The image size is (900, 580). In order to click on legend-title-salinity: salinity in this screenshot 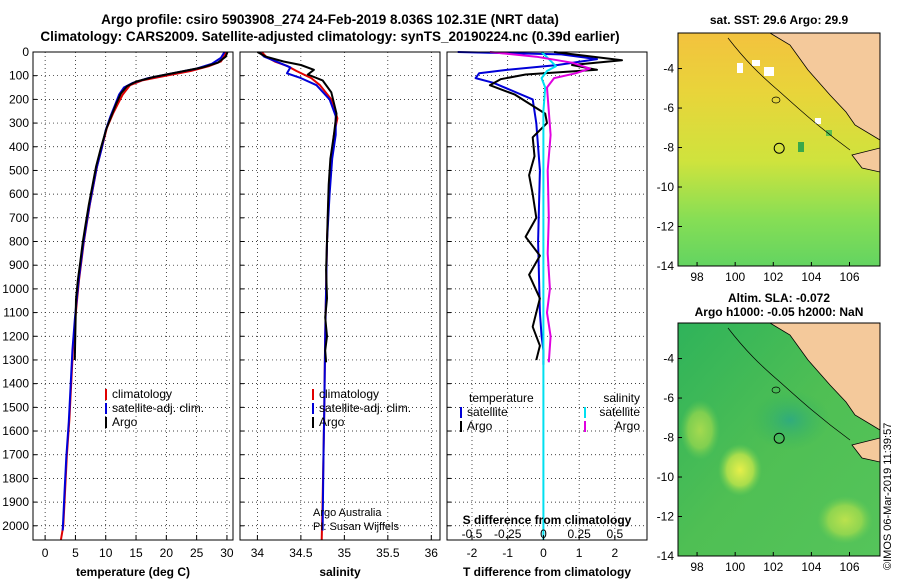, I will do `click(621, 398)`.